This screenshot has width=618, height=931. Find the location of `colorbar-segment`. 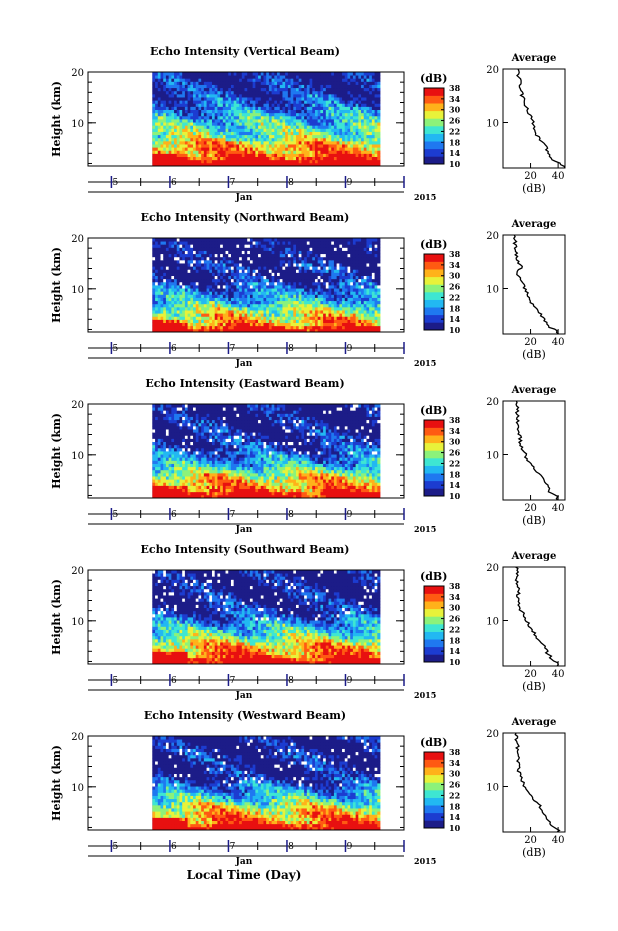

colorbar-segment is located at coordinates (434, 160).